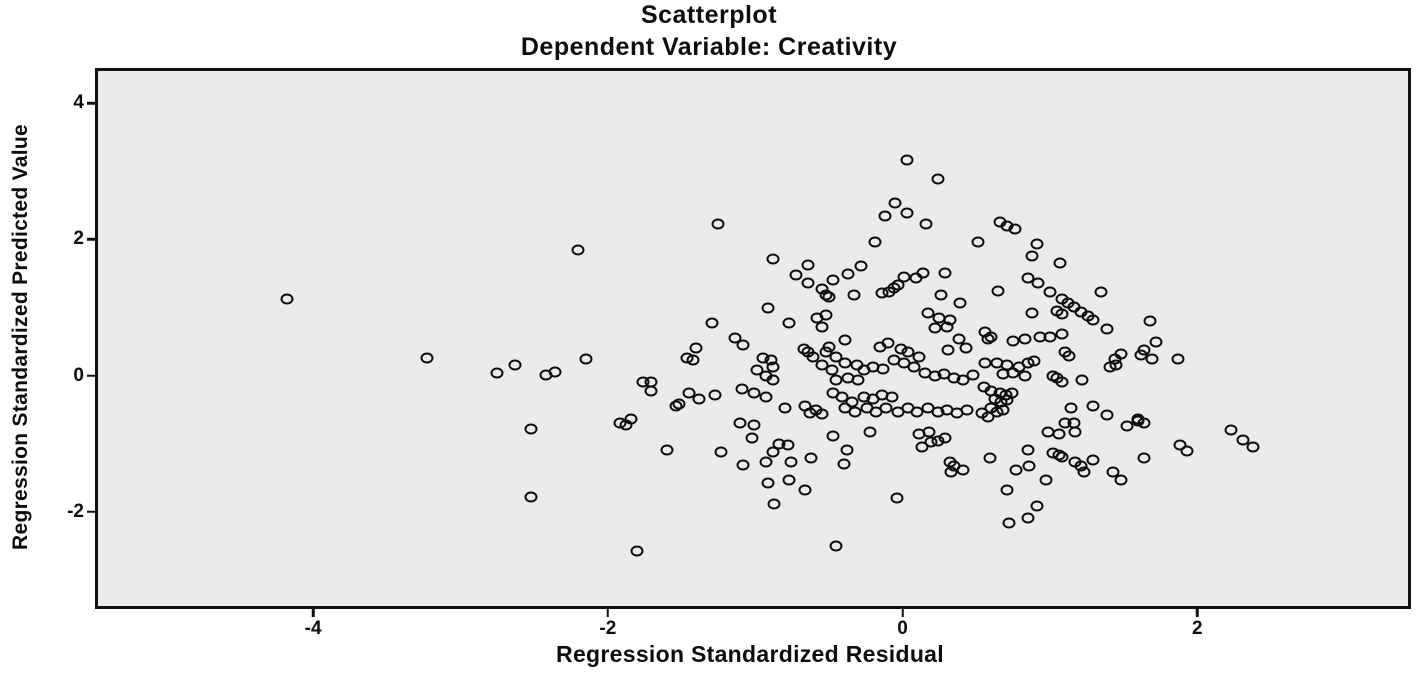  I want to click on y-tick-label: -2, so click(75, 511).